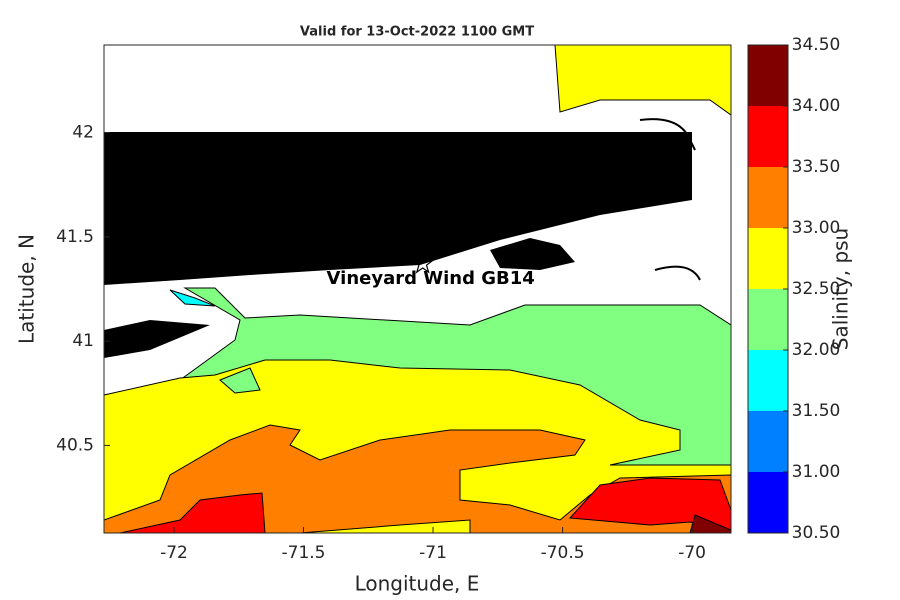 This screenshot has height=600, width=900. What do you see at coordinates (816, 472) in the screenshot?
I see `colorbar-tick-label: 31.00` at bounding box center [816, 472].